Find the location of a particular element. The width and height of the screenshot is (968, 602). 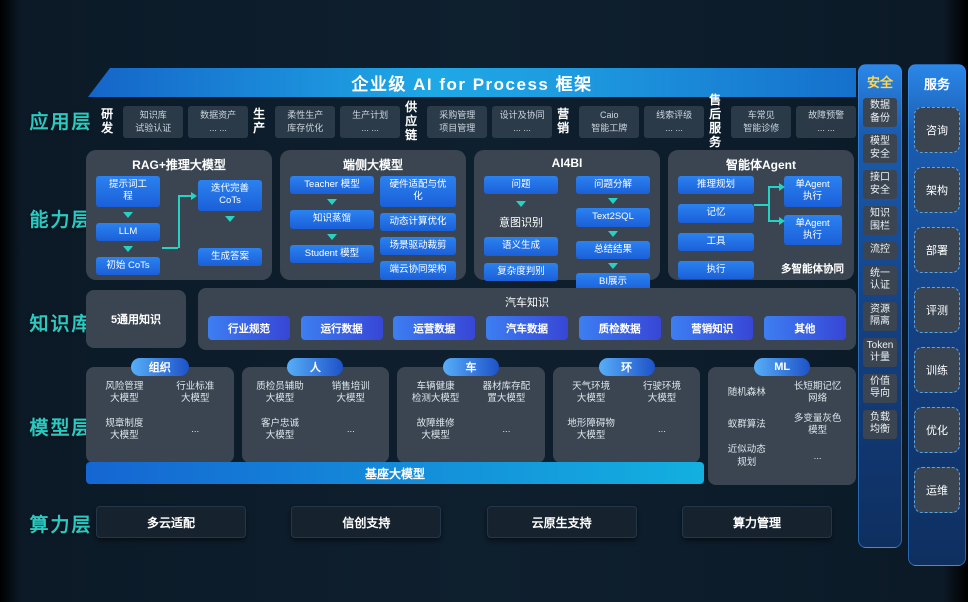

security-item: 资源 隔离 is located at coordinates (880, 316).